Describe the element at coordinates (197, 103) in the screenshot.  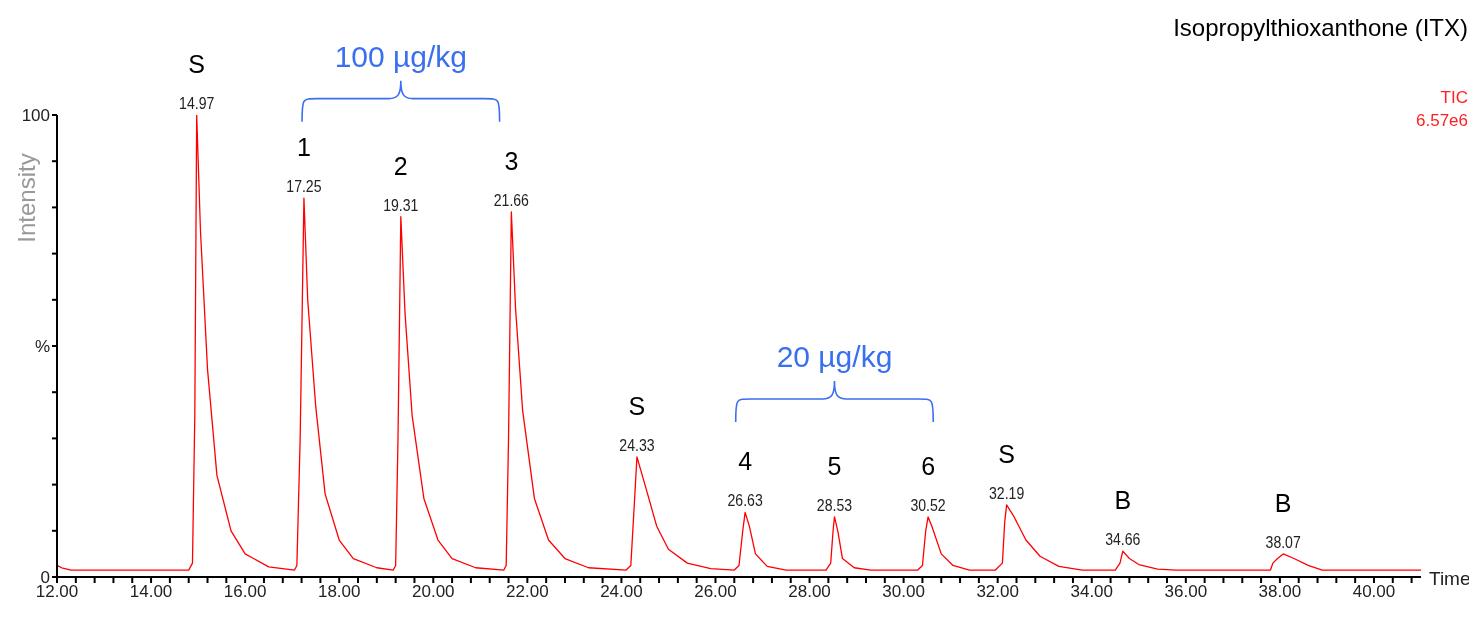
I see `annotation: 14.97` at that location.